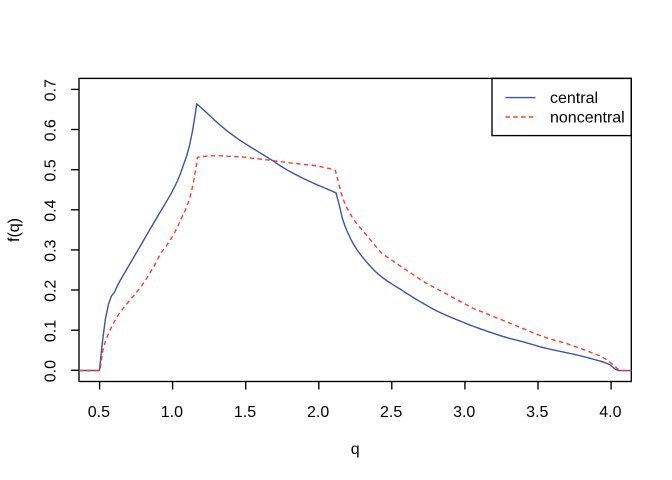  I want to click on svg-text: 2.5, so click(391, 412).